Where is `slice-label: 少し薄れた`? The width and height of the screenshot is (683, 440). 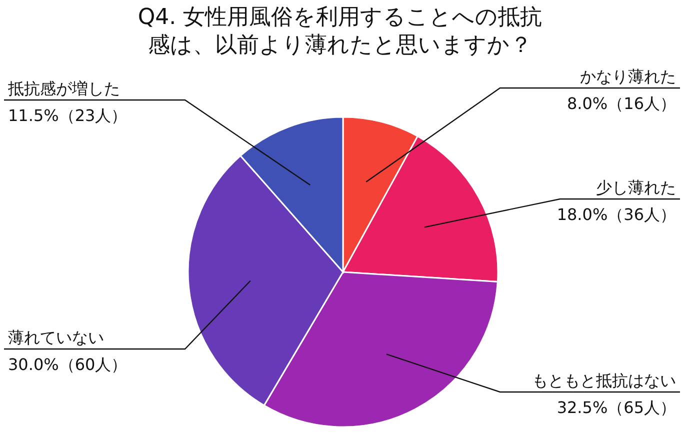
slice-label: 少し薄れた is located at coordinates (636, 187).